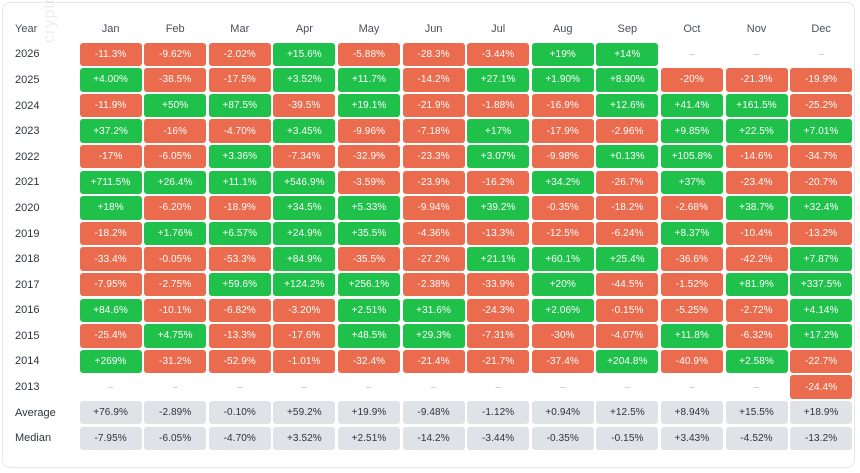 The image size is (860, 473). Describe the element at coordinates (562, 233) in the screenshot. I see `cell-2019-aug: -12.5%` at that location.